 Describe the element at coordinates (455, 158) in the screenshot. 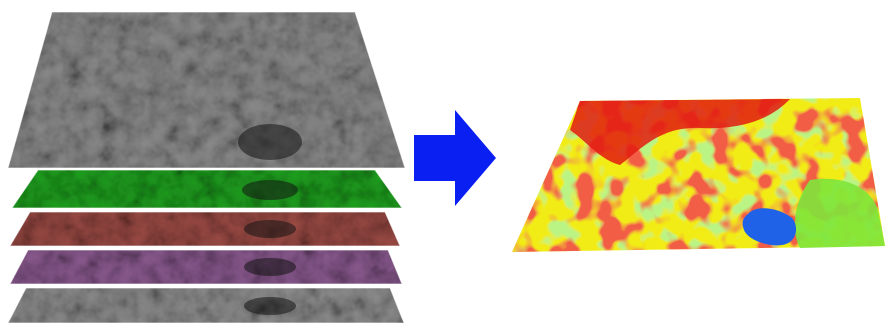

I see `right-arrow-icon` at that location.